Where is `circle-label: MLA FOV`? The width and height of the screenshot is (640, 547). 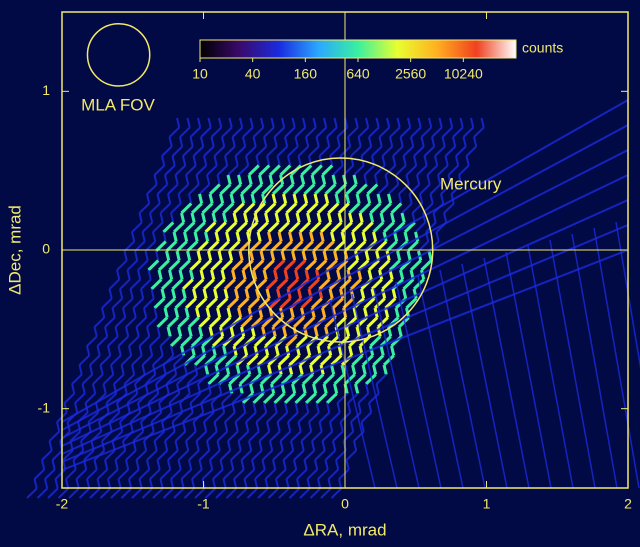 circle-label: MLA FOV is located at coordinates (118, 104).